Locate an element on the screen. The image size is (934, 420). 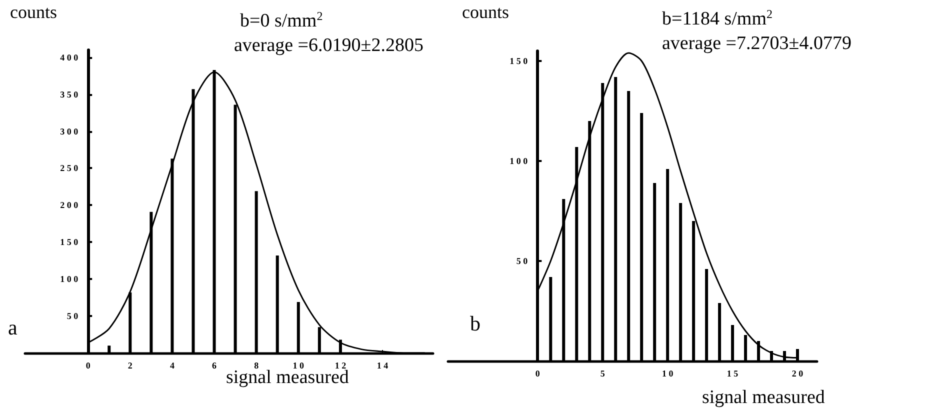
y-tick-label: 3 5 0 is located at coordinates (69, 94).